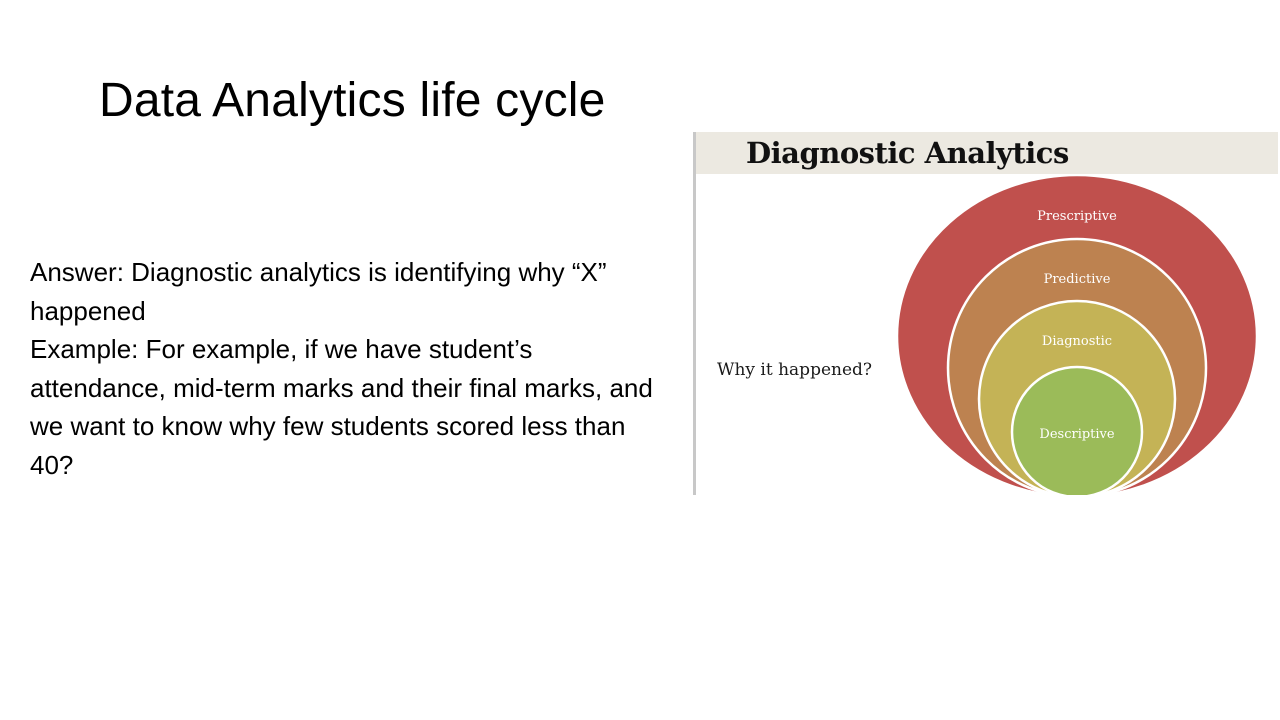  I want to click on ring-descriptive, so click(1077, 430).